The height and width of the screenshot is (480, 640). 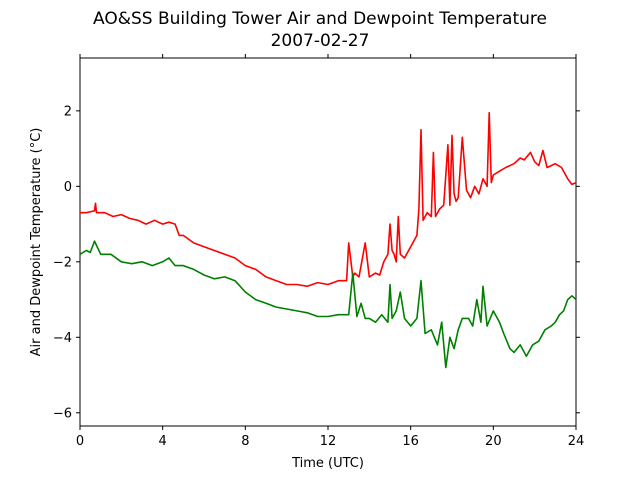 What do you see at coordinates (493, 441) in the screenshot?
I see `x-tick-label: 20` at bounding box center [493, 441].